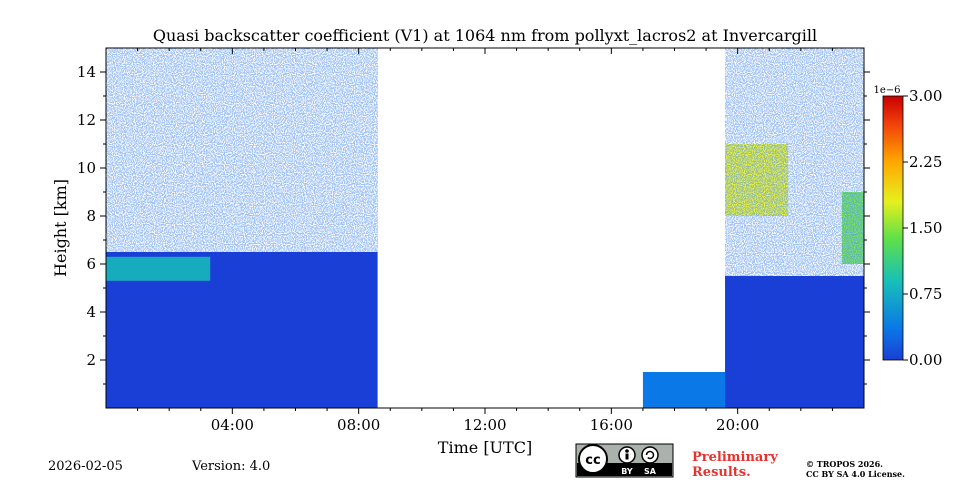 Image resolution: width=960 pixels, height=480 pixels. What do you see at coordinates (735, 457) in the screenshot?
I see `preliminary-line-1: Preliminary` at bounding box center [735, 457].